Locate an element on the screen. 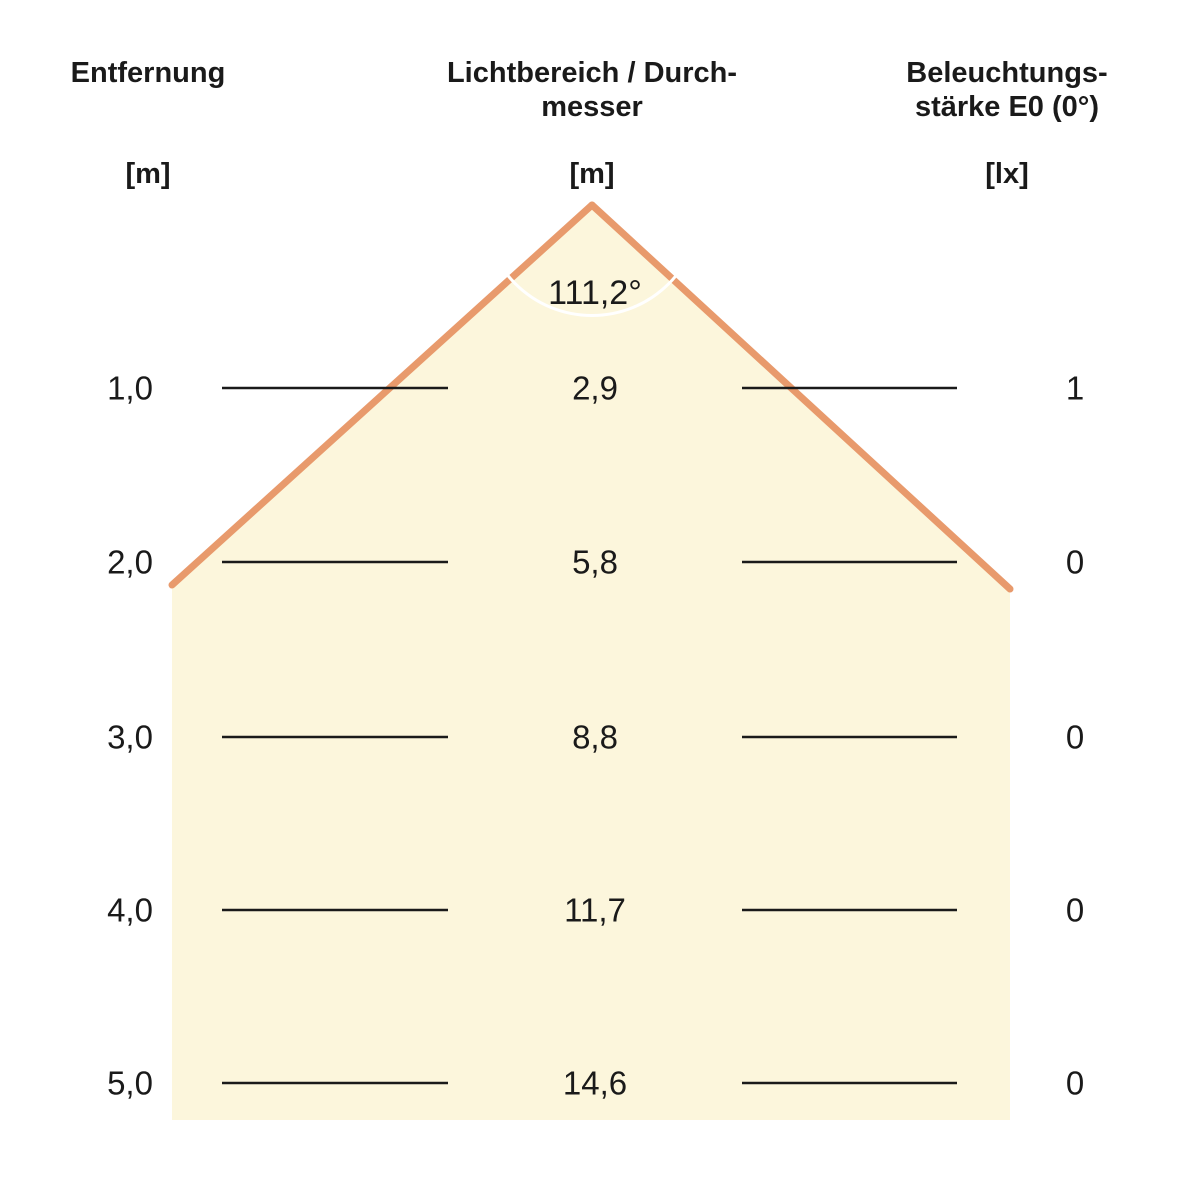  header-diameter-unit: [m] is located at coordinates (592, 174).